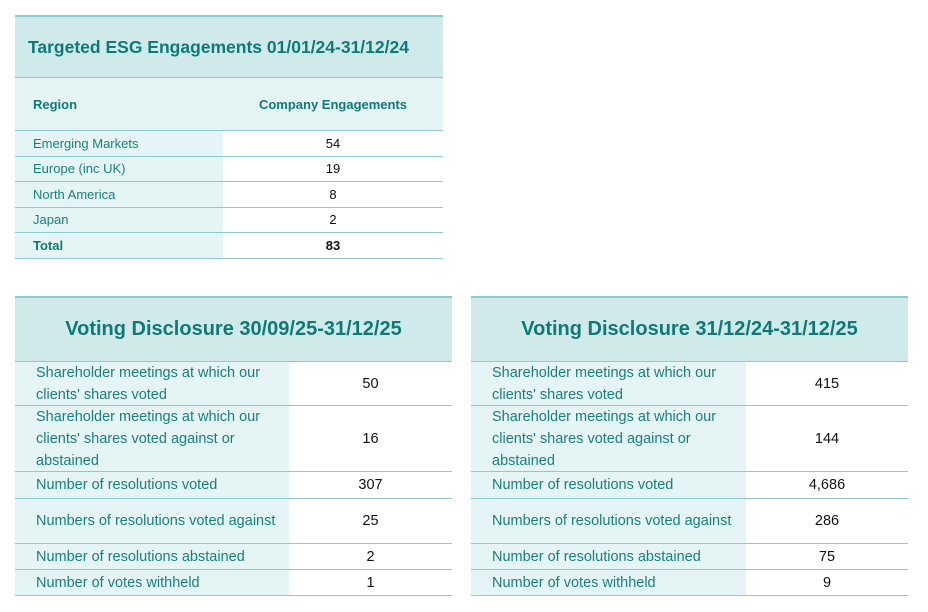 The width and height of the screenshot is (928, 612). I want to click on metric-value: 50, so click(370, 383).